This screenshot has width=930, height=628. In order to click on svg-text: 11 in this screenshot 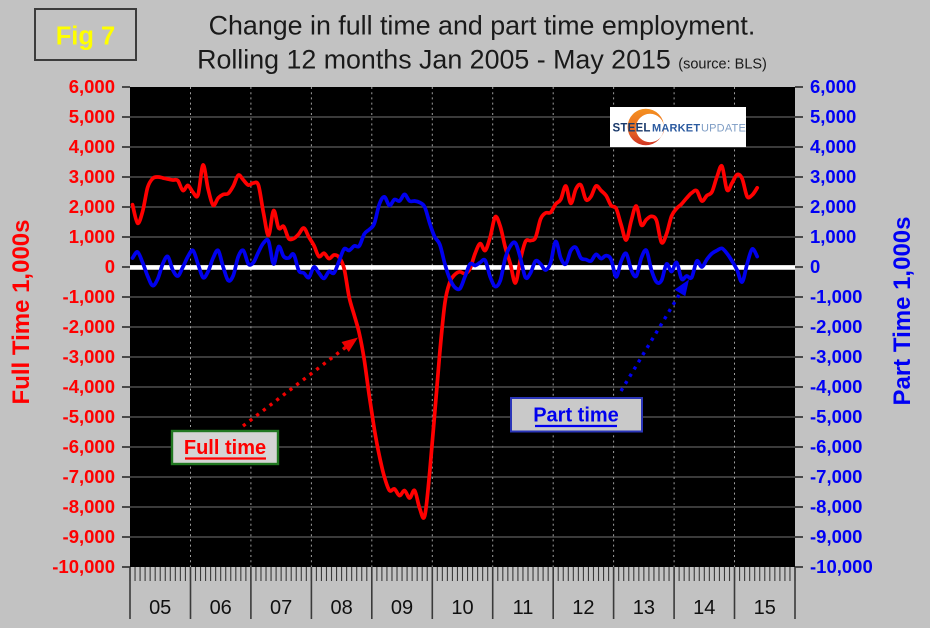, I will do `click(523, 608)`.